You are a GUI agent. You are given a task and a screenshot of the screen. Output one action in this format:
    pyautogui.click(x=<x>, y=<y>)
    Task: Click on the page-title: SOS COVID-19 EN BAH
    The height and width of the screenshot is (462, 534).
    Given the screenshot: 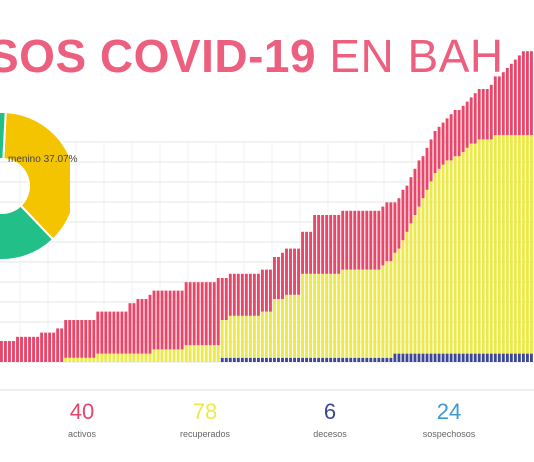 What is the action you would take?
    pyautogui.click(x=252, y=56)
    